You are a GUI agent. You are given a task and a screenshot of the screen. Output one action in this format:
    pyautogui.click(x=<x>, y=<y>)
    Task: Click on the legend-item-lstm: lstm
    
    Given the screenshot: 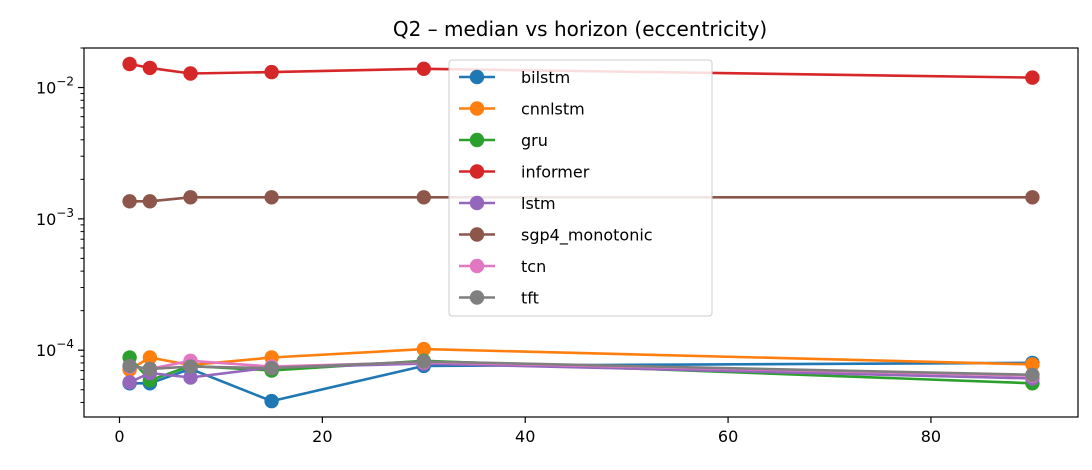 What is the action you would take?
    pyautogui.click(x=507, y=203)
    